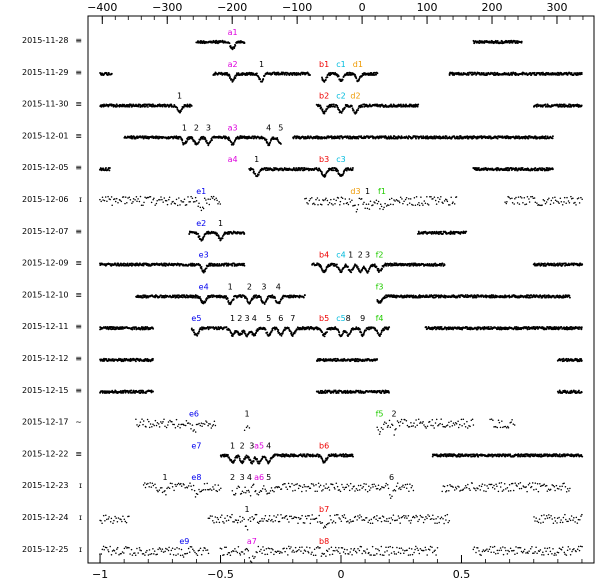  I want to click on x-top-tick-label: −400, so click(102, 7).